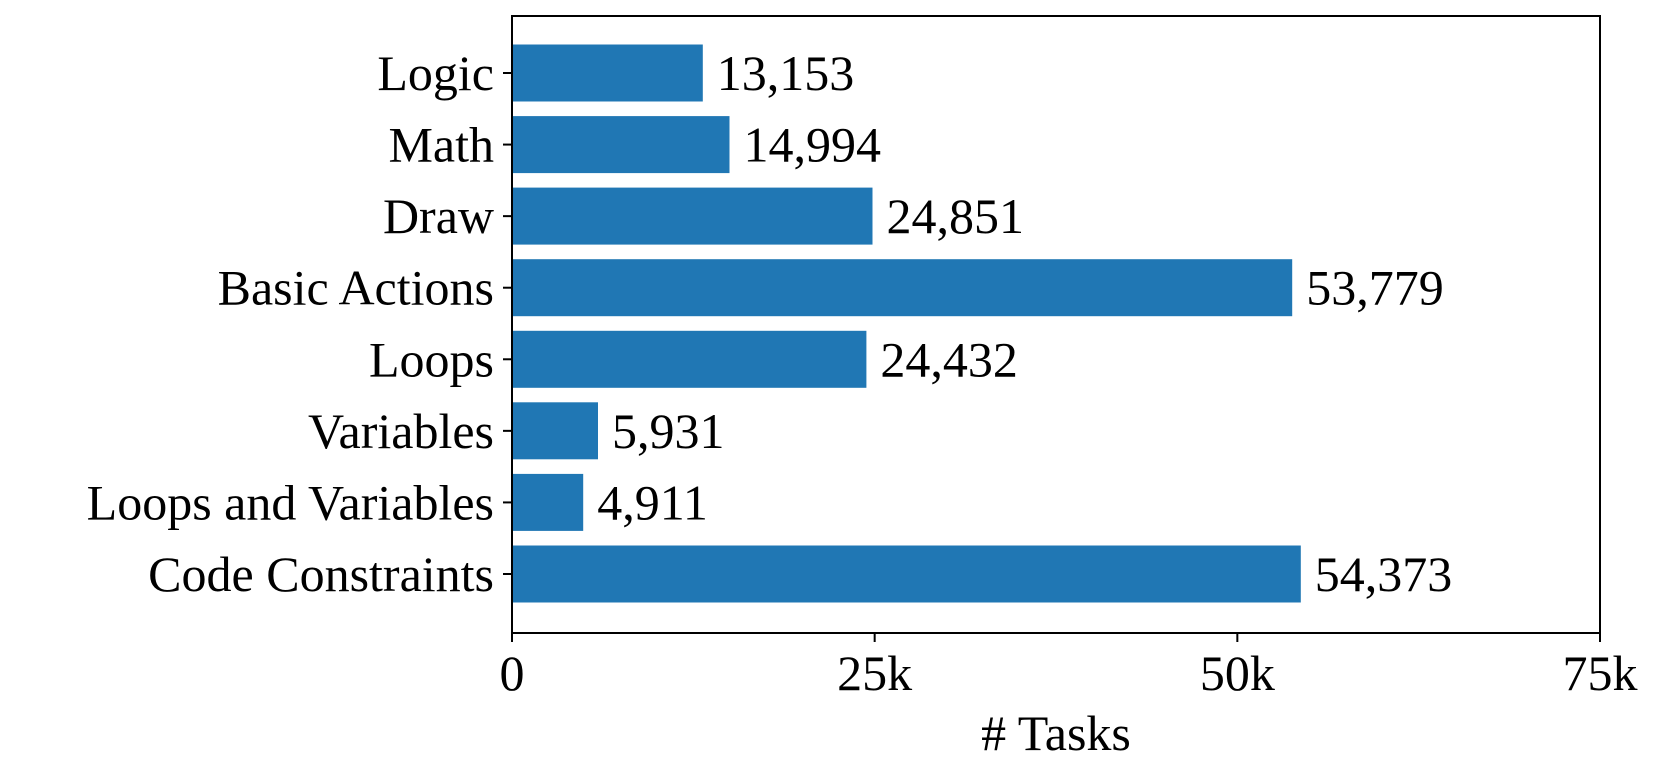 The image size is (1660, 782). I want to click on x-tick-label: 25k, so click(874, 673).